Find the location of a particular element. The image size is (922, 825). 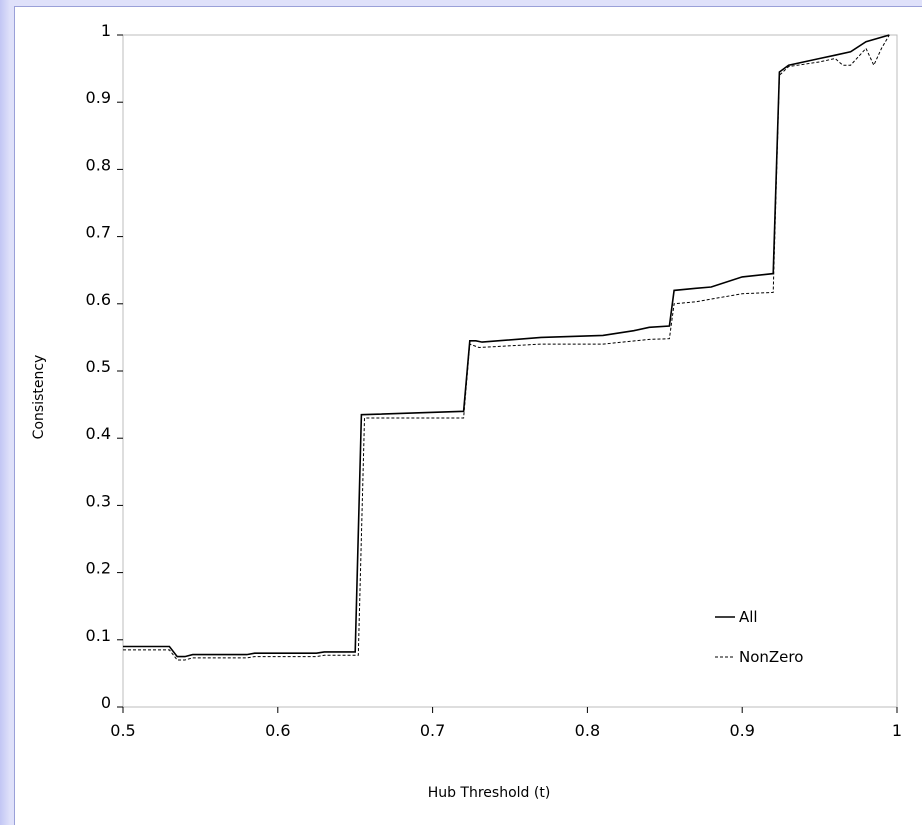

y-tick-label: 0.6 is located at coordinates (98, 299).